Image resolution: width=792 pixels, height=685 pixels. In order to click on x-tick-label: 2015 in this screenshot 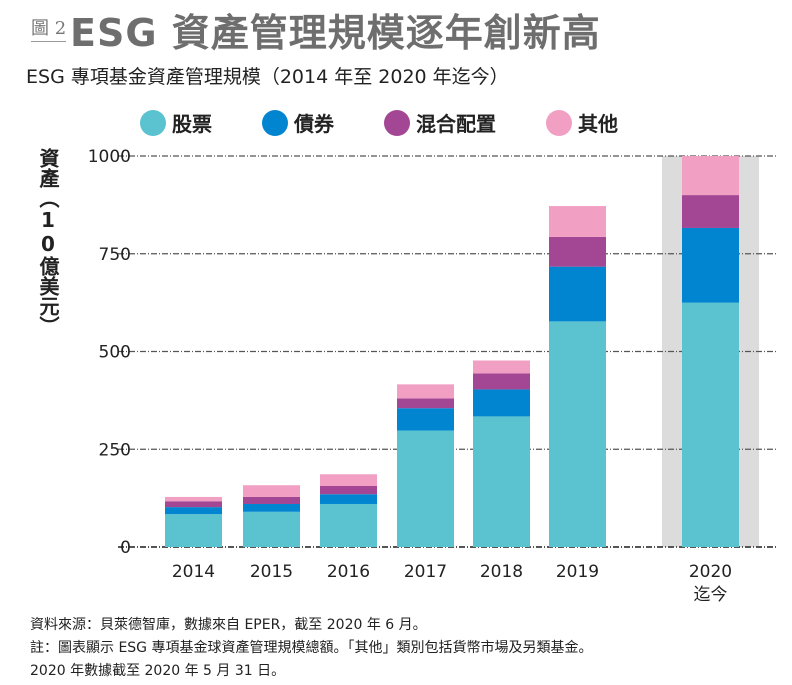, I will do `click(271, 572)`.